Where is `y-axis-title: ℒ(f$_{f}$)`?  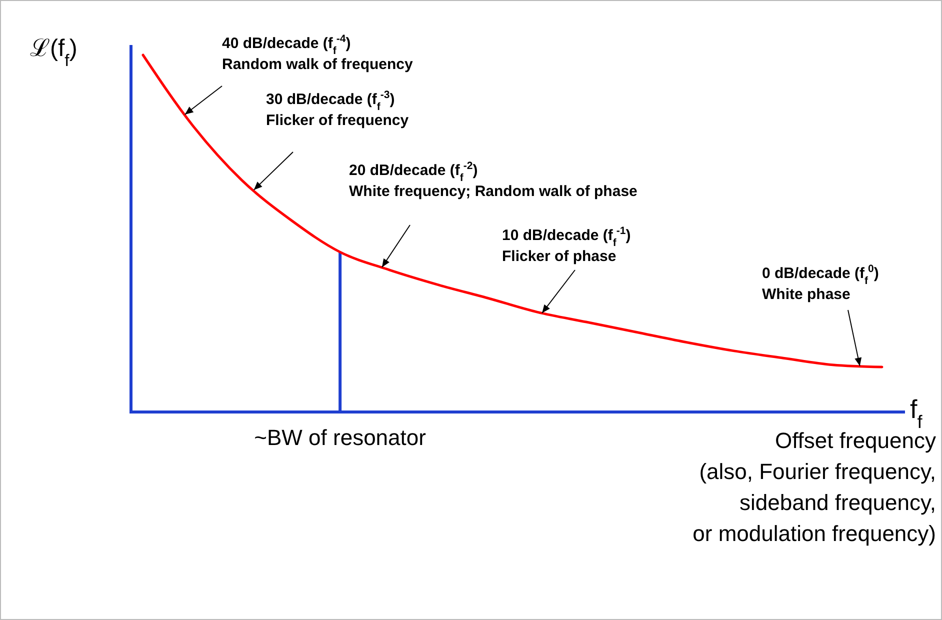
y-axis-title: ℒ(f$_{f}$) is located at coordinates (54, 52).